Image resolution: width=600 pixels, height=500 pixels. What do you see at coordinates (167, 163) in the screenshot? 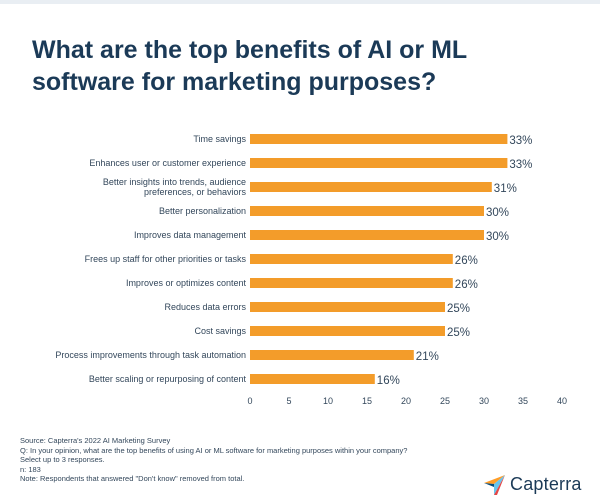
I see `category-label: Enhances user or customer experience` at bounding box center [167, 163].